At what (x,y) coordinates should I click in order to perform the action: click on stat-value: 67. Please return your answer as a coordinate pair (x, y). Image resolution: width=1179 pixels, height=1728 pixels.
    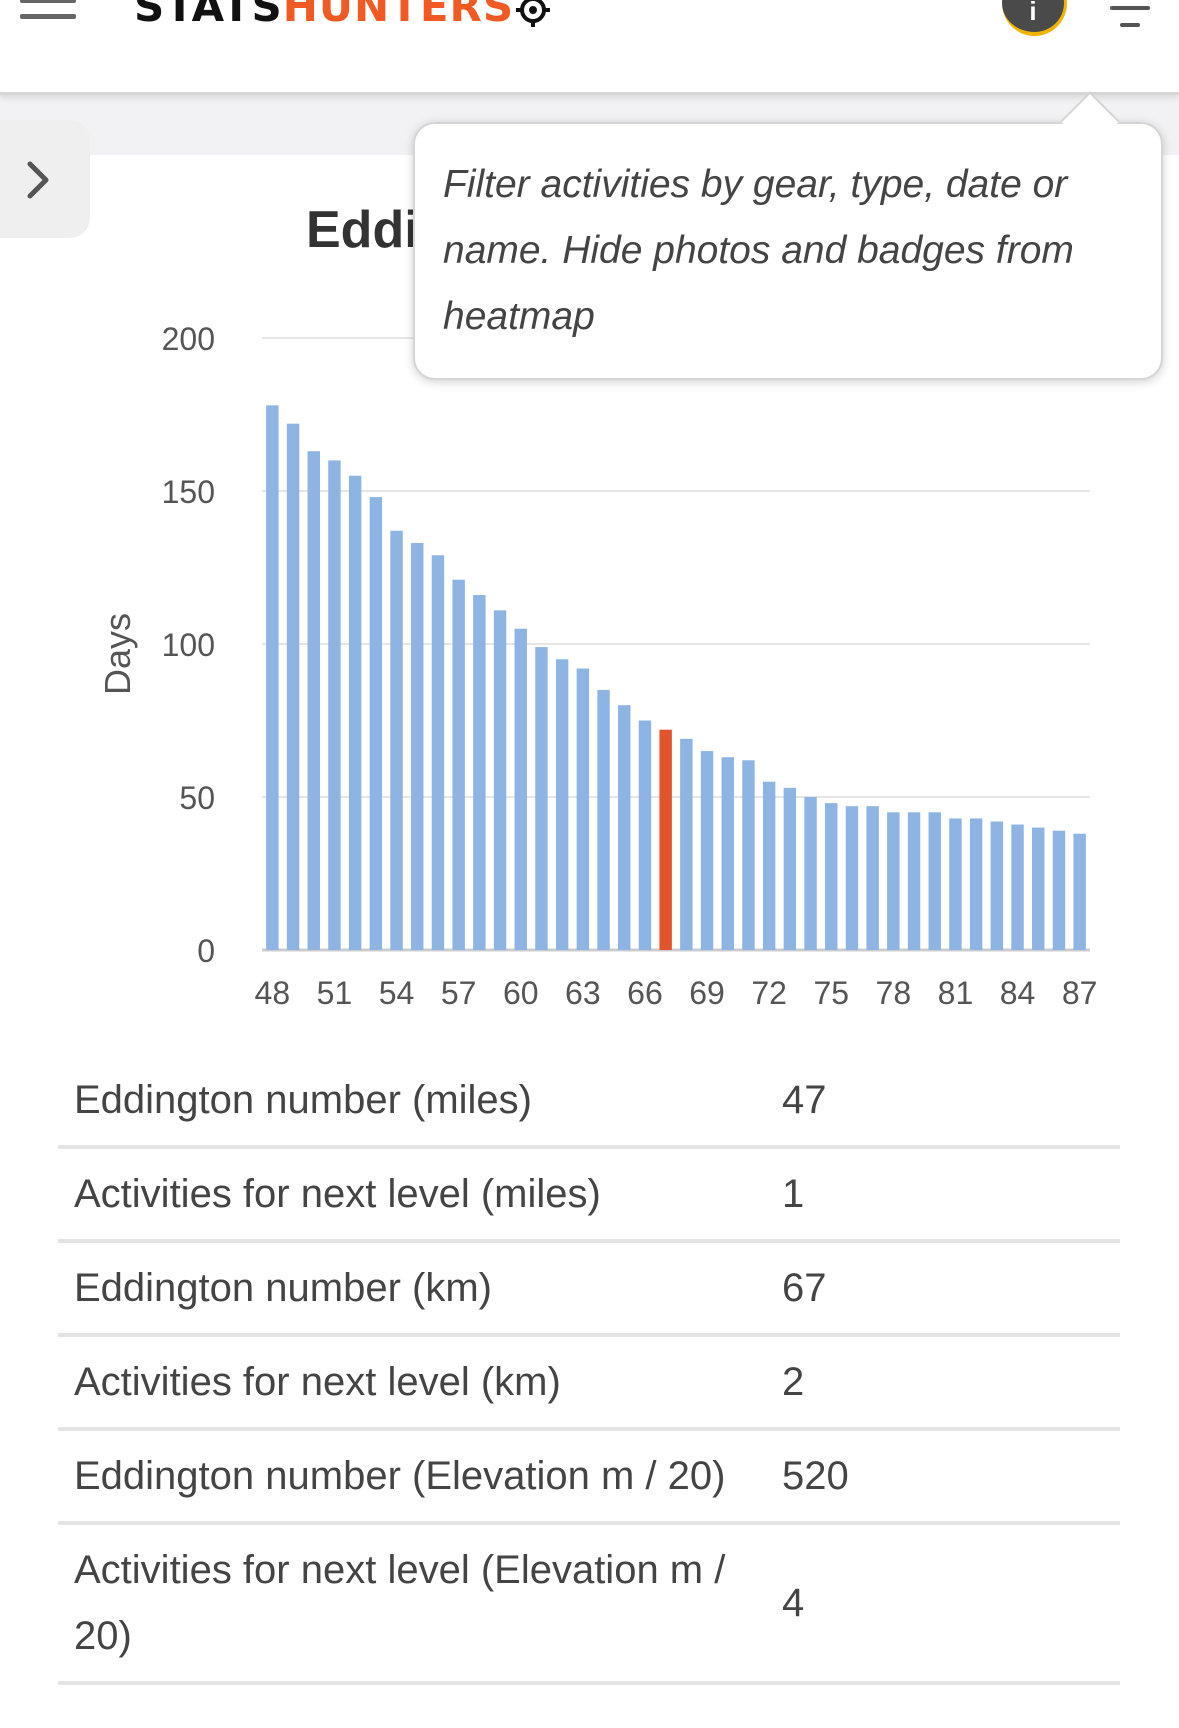
    Looking at the image, I should click on (934, 1289).